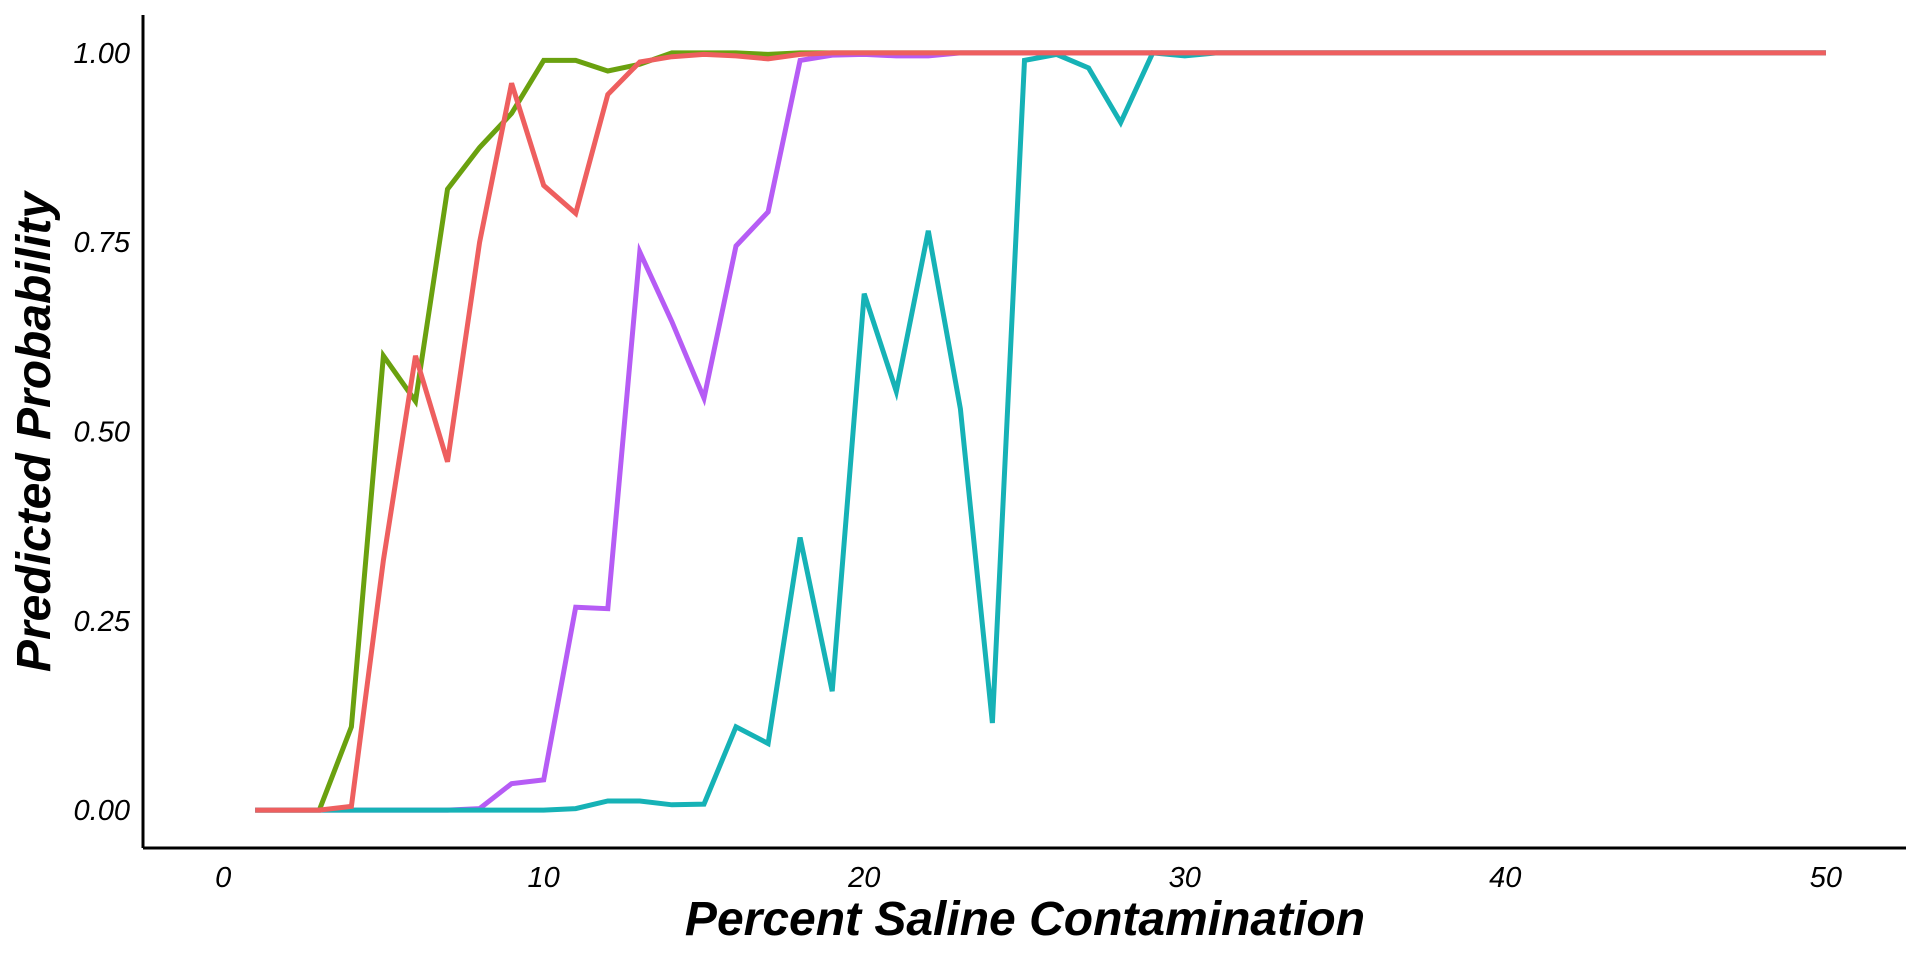 The image size is (1920, 960). What do you see at coordinates (34, 431) in the screenshot?
I see `y-axis-title: Predicted Probability` at bounding box center [34, 431].